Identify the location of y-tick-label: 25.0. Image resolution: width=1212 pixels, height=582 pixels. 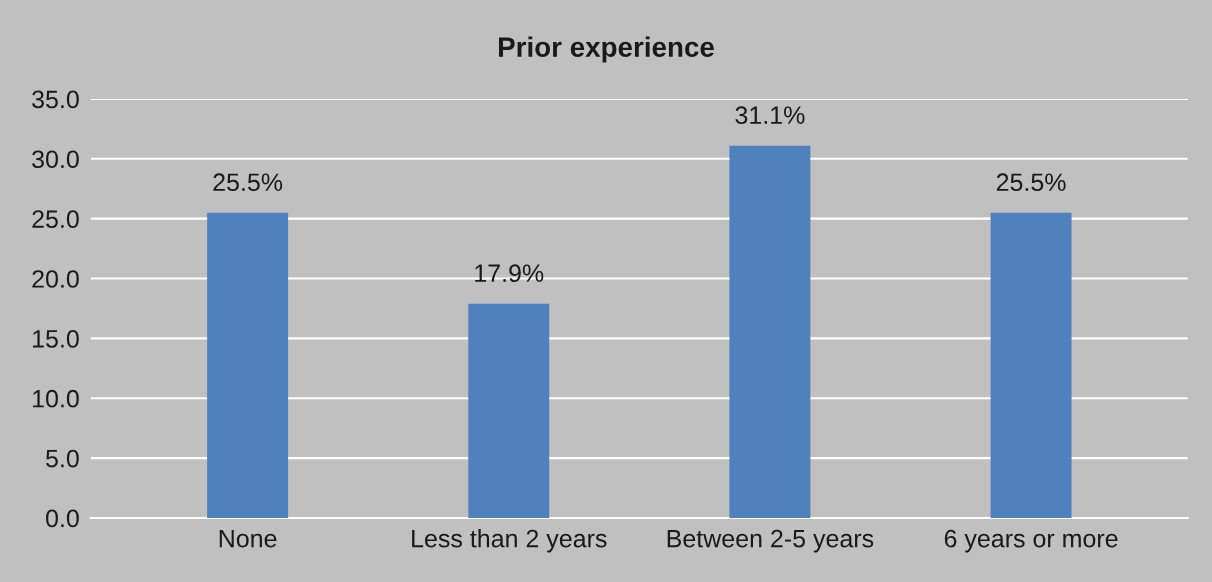
(55, 219).